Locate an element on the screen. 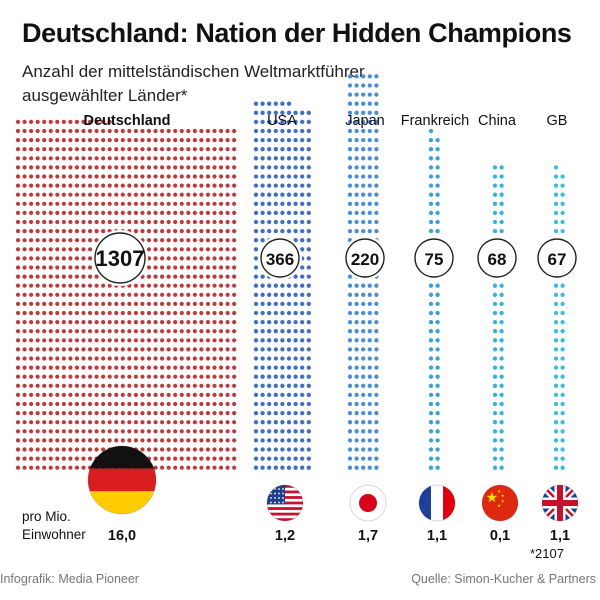 This screenshot has height=600, width=600. per-capita-label-line-2: Einwohner is located at coordinates (54, 534).